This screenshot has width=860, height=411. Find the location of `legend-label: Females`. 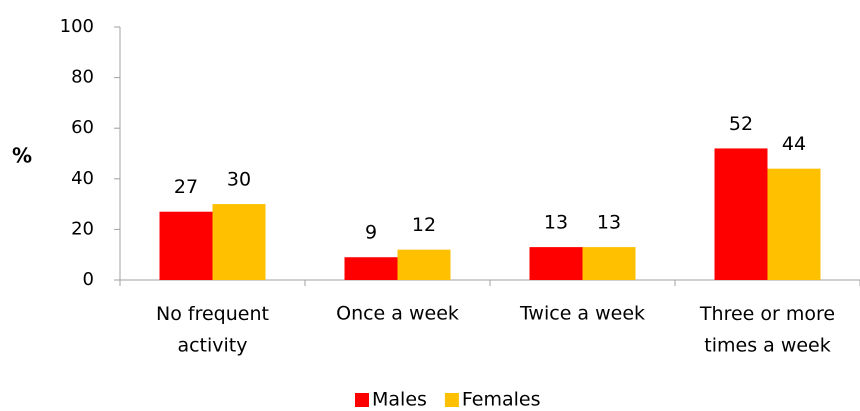

legend-label: Females is located at coordinates (501, 400).